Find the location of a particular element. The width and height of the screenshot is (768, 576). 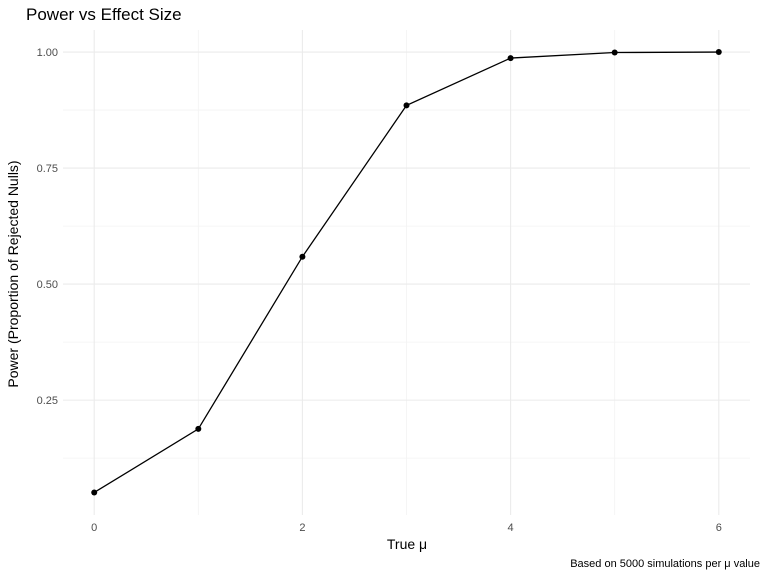

y-tick-label: 0.75 is located at coordinates (47, 169).